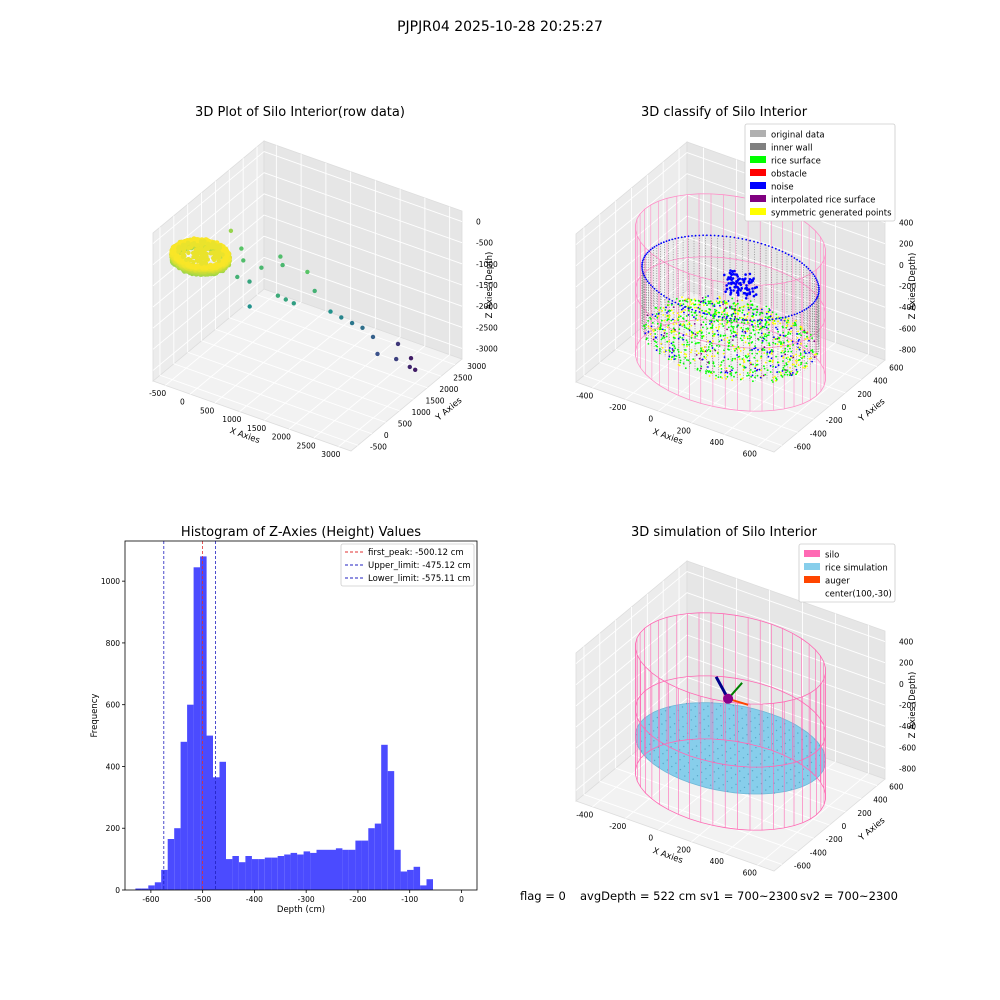 This screenshot has height=1000, width=1000. I want to click on p4-legend-swatch, so click(812, 566).